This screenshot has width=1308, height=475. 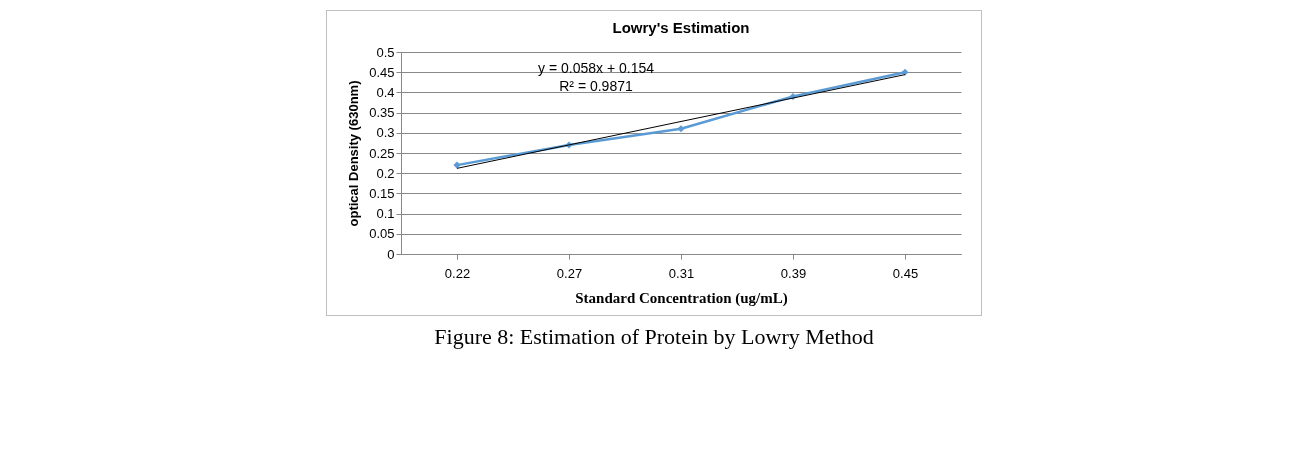 I want to click on y-tick-label: 0.3, so click(x=385, y=133).